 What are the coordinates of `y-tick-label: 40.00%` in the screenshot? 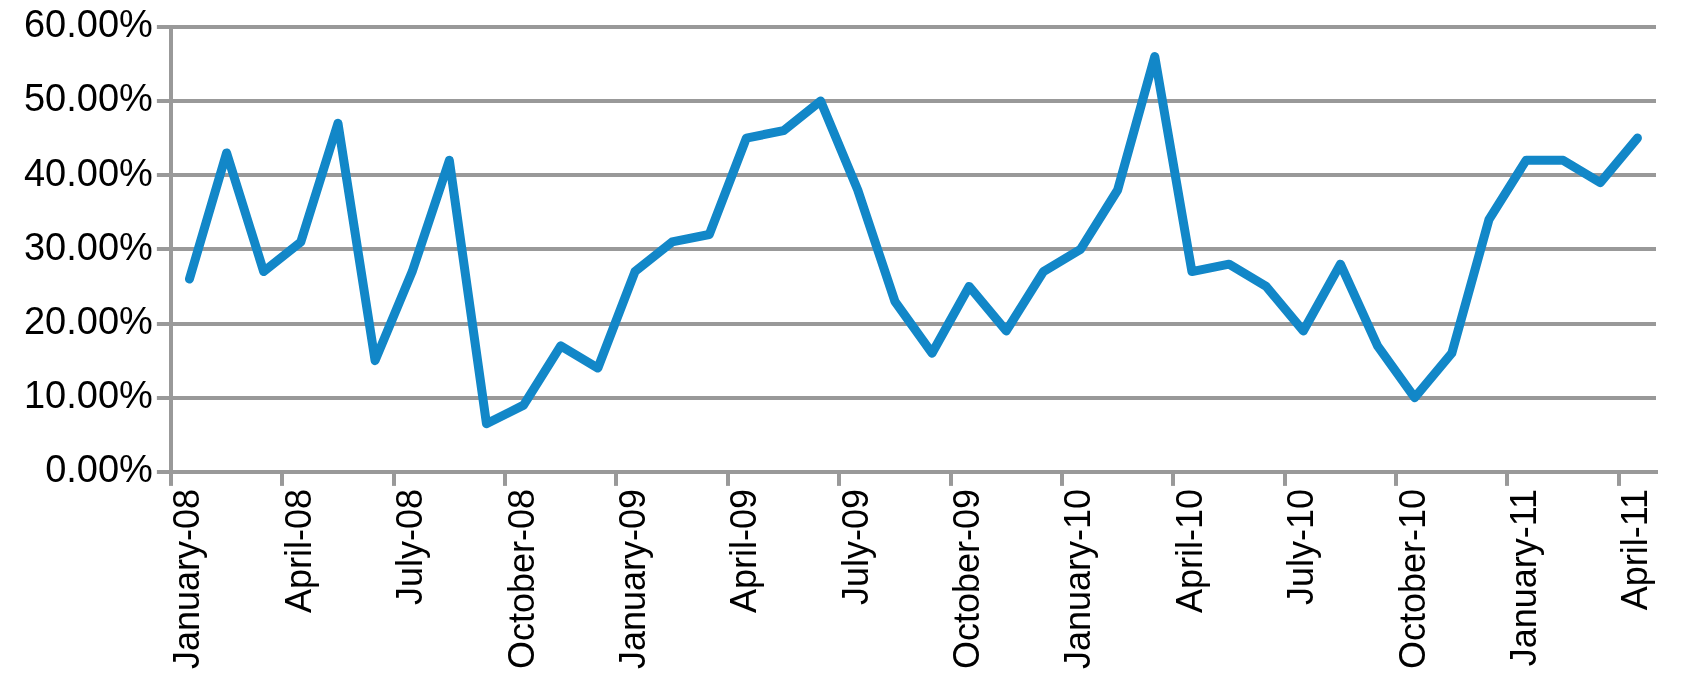 It's located at (88, 172).